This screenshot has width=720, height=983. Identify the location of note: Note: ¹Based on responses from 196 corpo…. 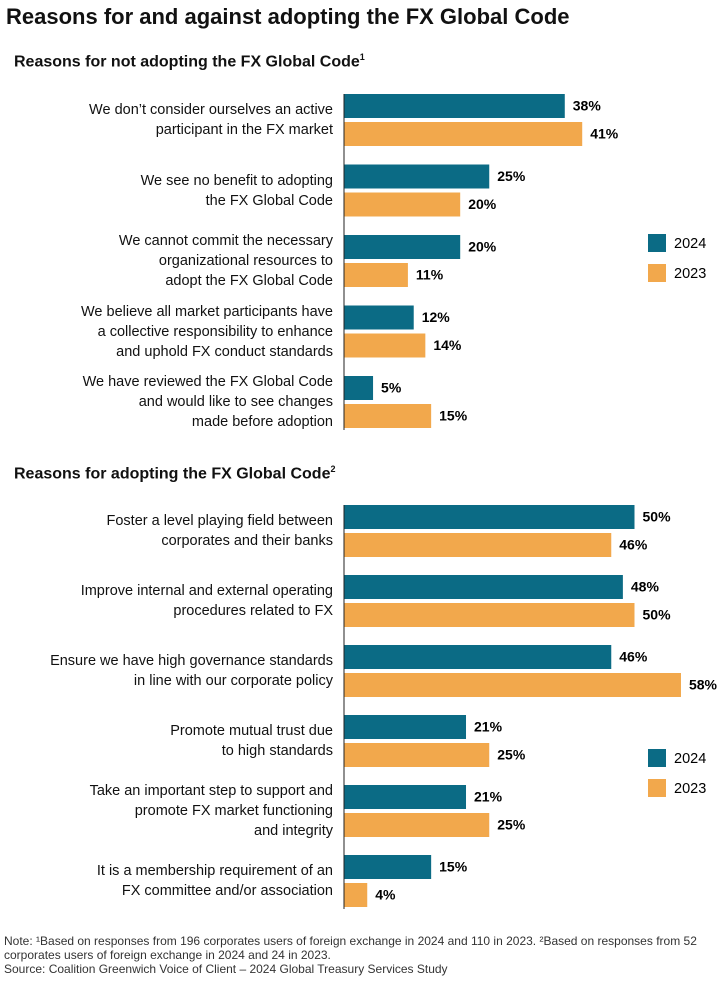
(350, 948).